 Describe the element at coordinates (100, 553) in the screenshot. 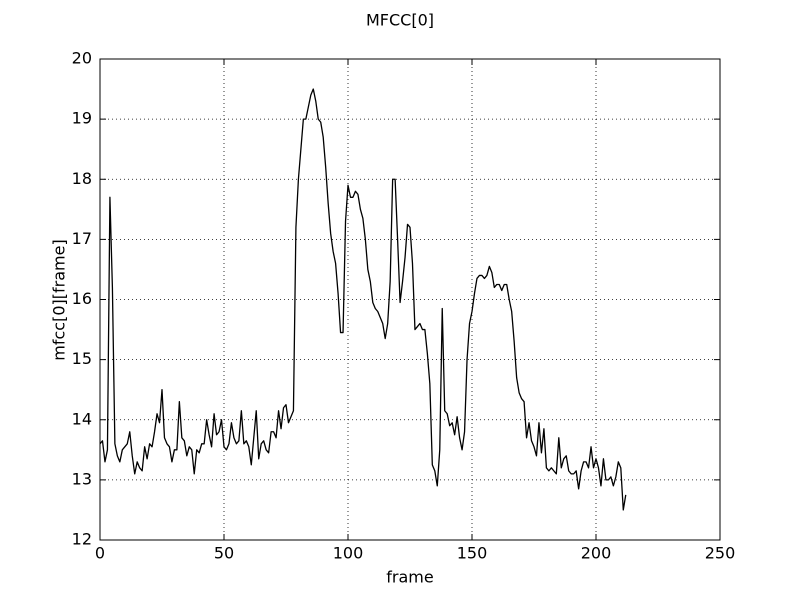

I see `x-tick-label: 0` at that location.